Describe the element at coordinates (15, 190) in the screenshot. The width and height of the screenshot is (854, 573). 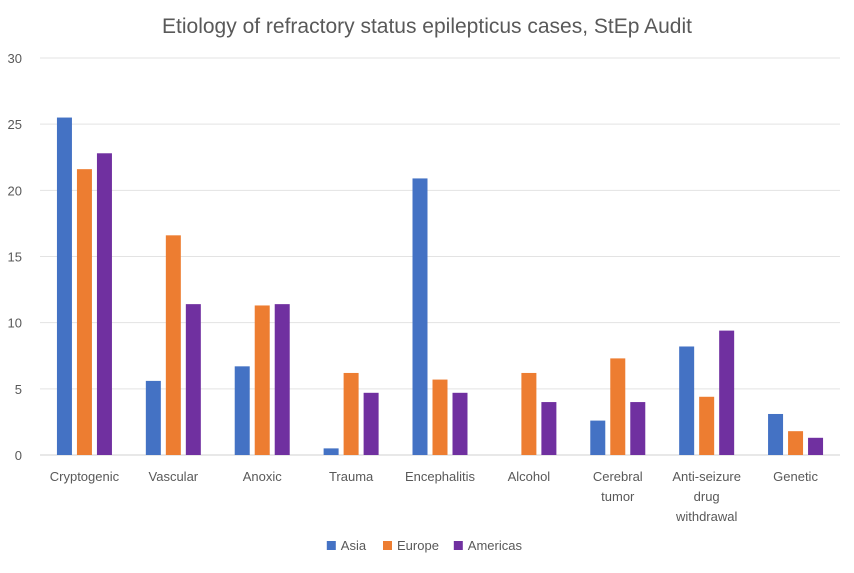
I see `y-tick-label: 20` at that location.